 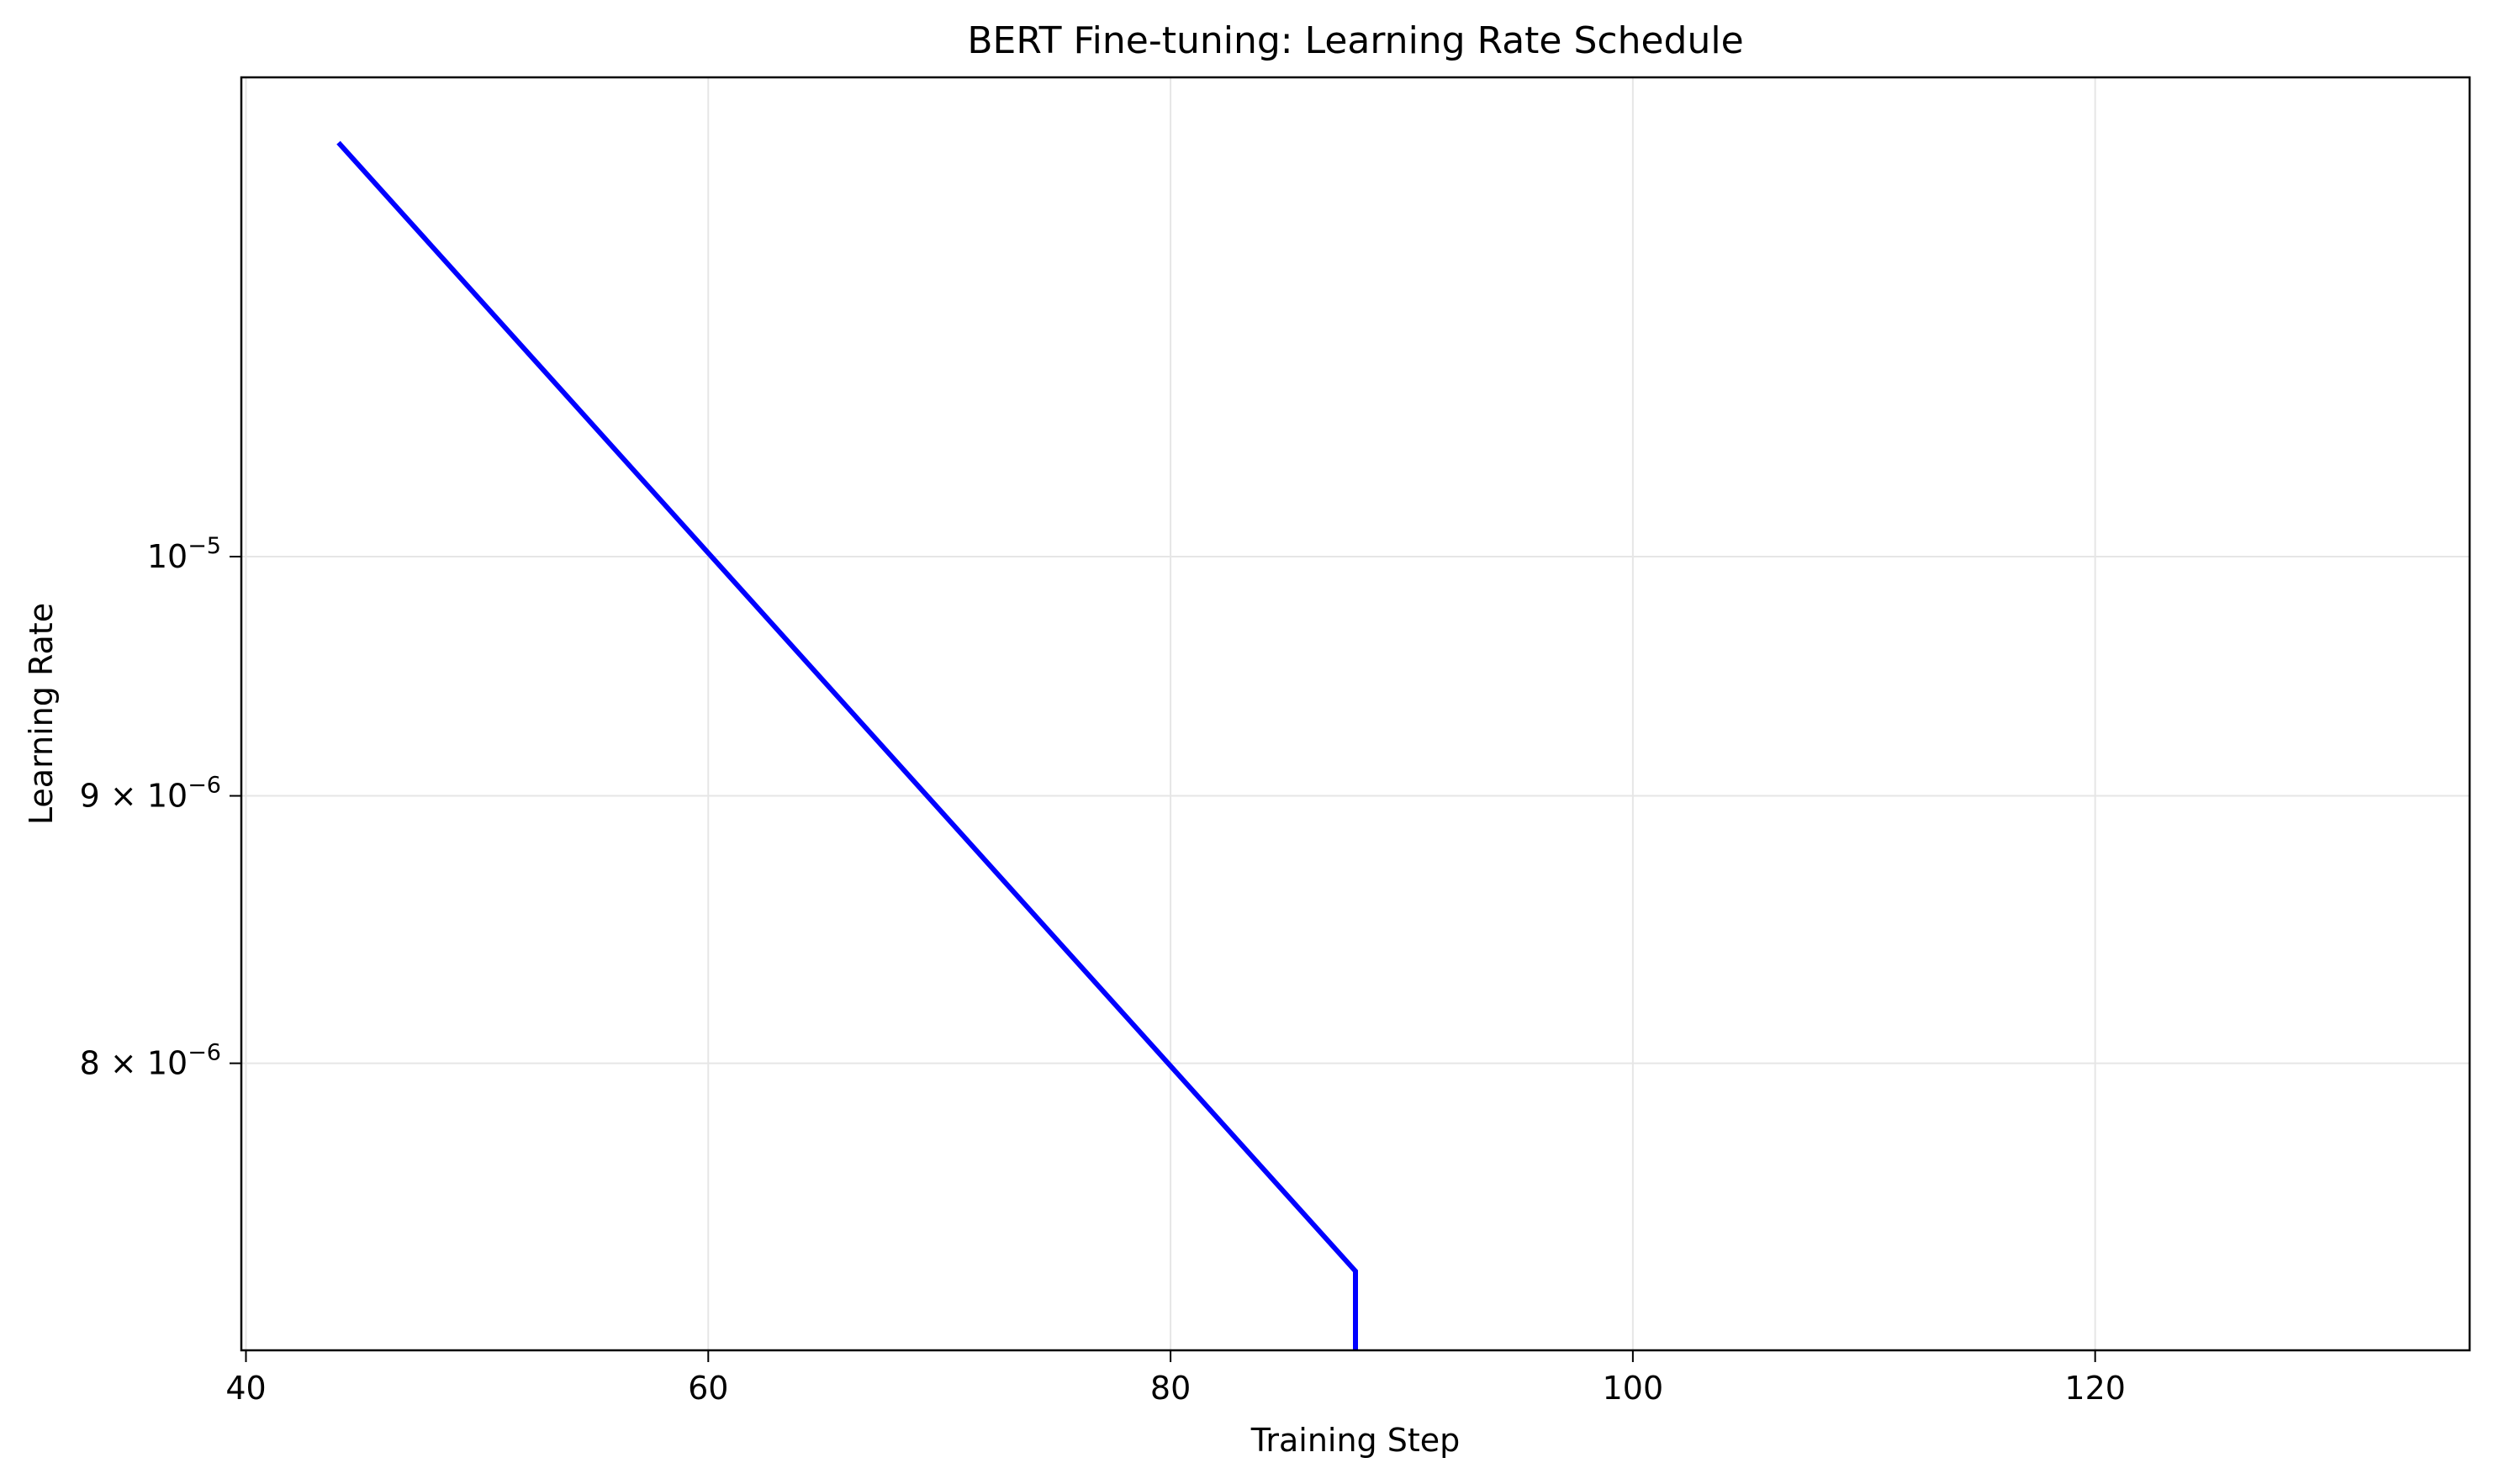 What do you see at coordinates (134, 1063) in the screenshot?
I see `y-tick-label-base: 8 × 10` at bounding box center [134, 1063].